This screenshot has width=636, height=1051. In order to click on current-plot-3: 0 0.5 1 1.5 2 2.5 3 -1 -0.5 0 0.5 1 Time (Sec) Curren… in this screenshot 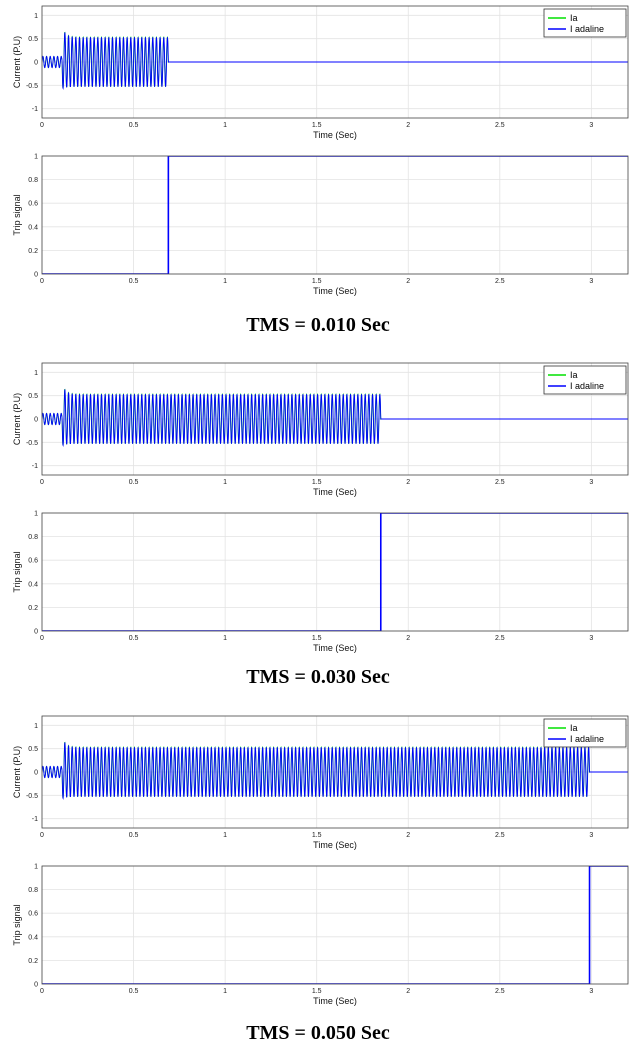, I will do `click(318, 784)`.